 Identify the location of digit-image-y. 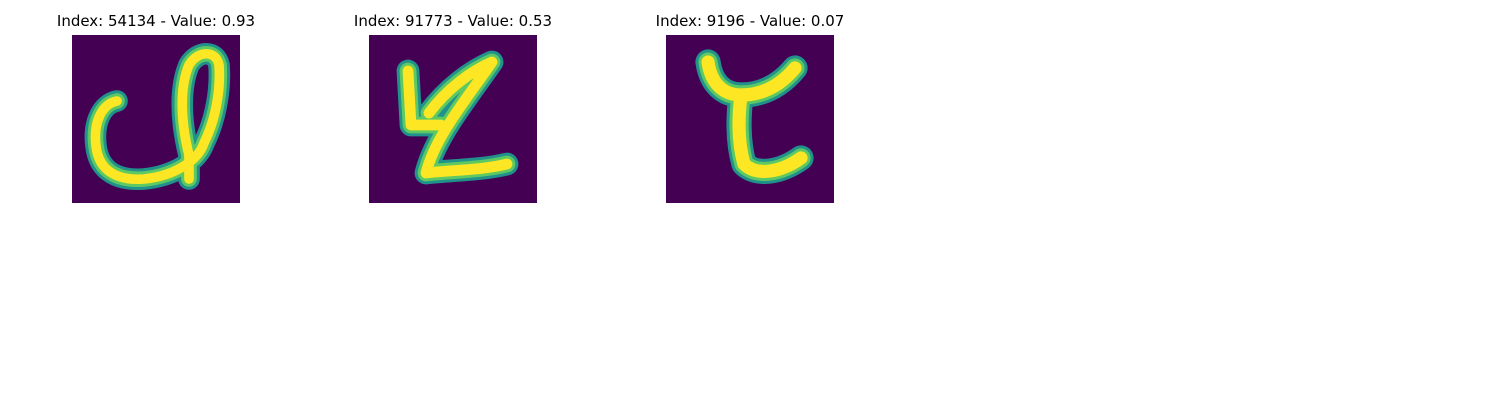
(750, 119).